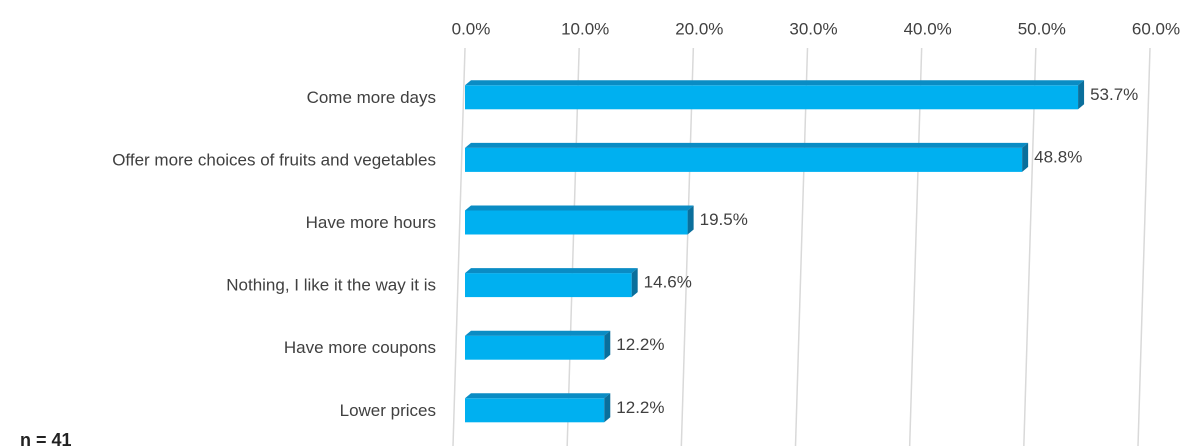  I want to click on category-label: Lower prices, so click(388, 410).